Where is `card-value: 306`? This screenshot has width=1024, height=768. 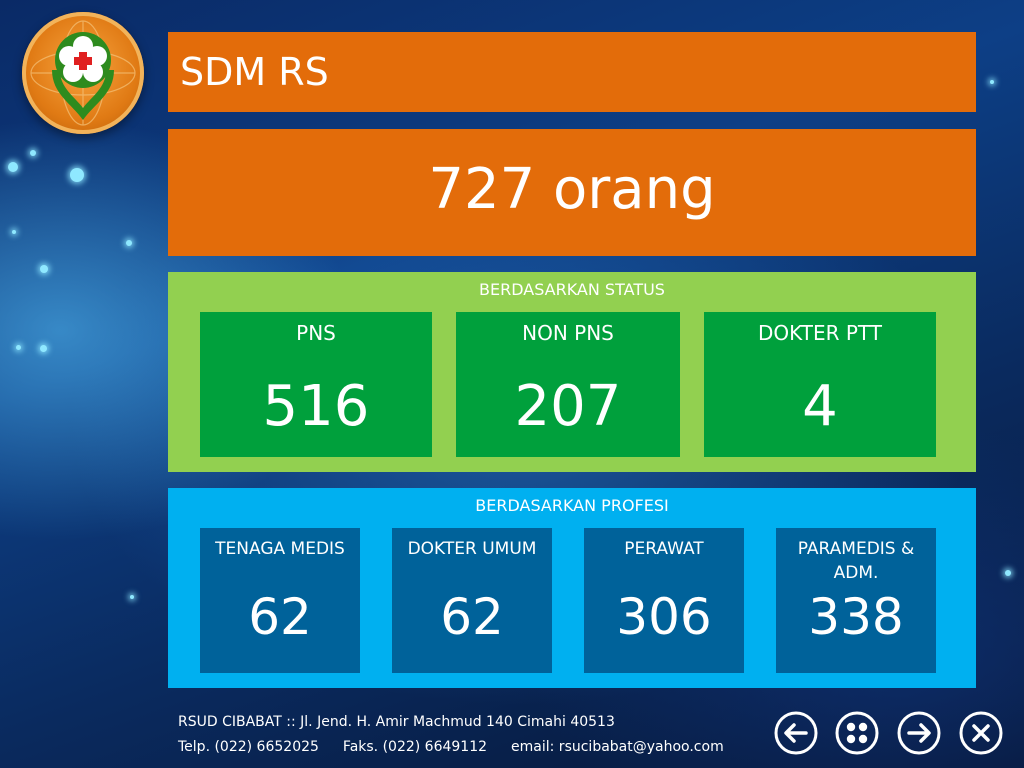
card-value: 306 is located at coordinates (664, 617).